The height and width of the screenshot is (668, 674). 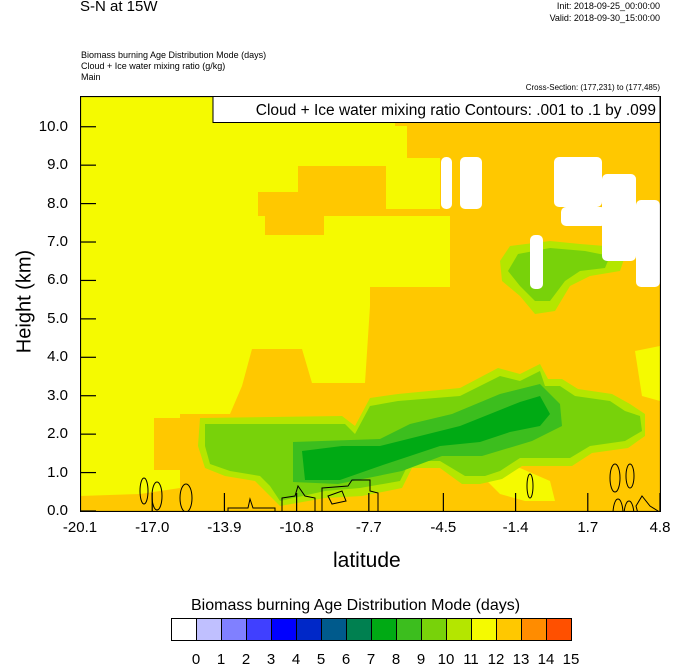 What do you see at coordinates (471, 659) in the screenshot?
I see `colorbar-label: 11` at bounding box center [471, 659].